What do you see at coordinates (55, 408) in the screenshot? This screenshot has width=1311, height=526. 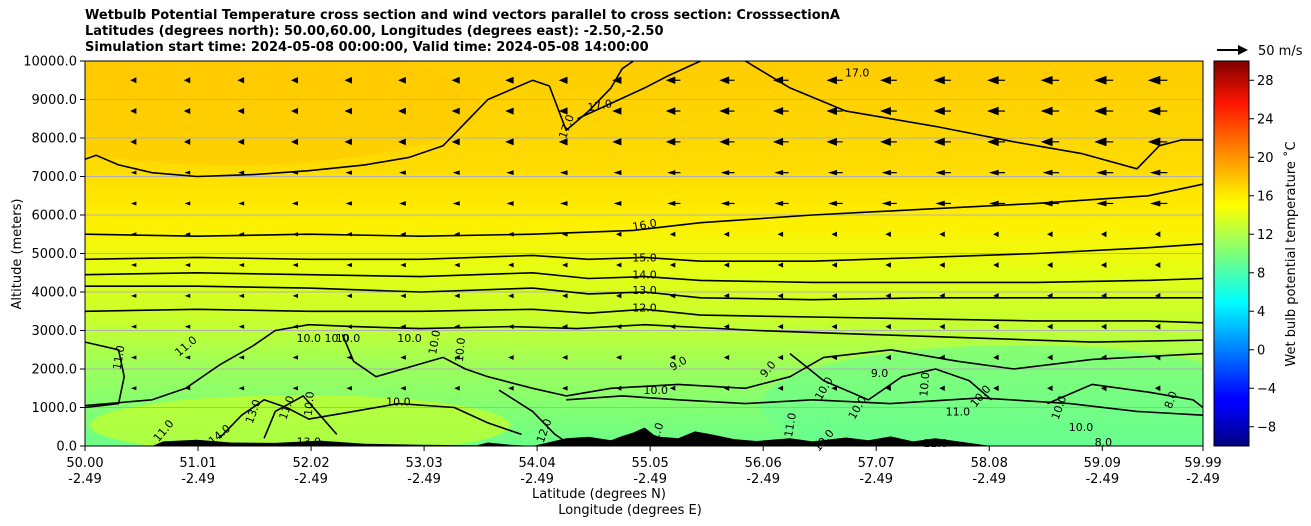 I see `y-tick-label: 1000.0` at bounding box center [55, 408].